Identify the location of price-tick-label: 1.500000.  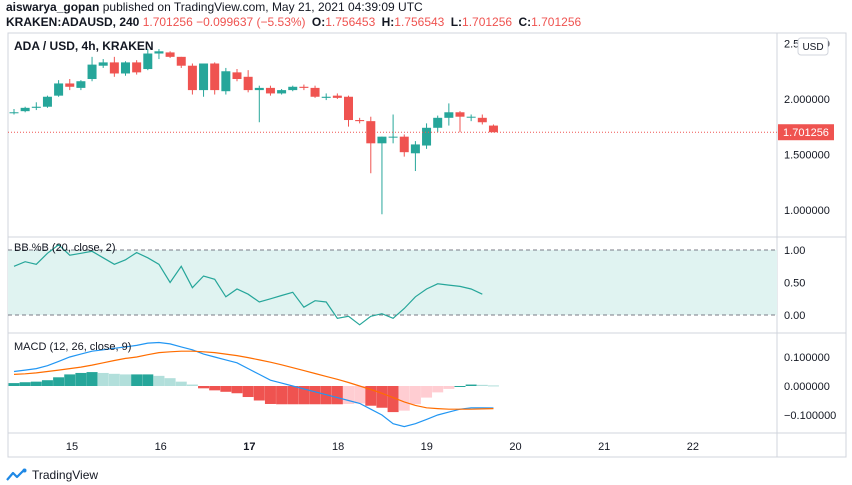
(807, 155).